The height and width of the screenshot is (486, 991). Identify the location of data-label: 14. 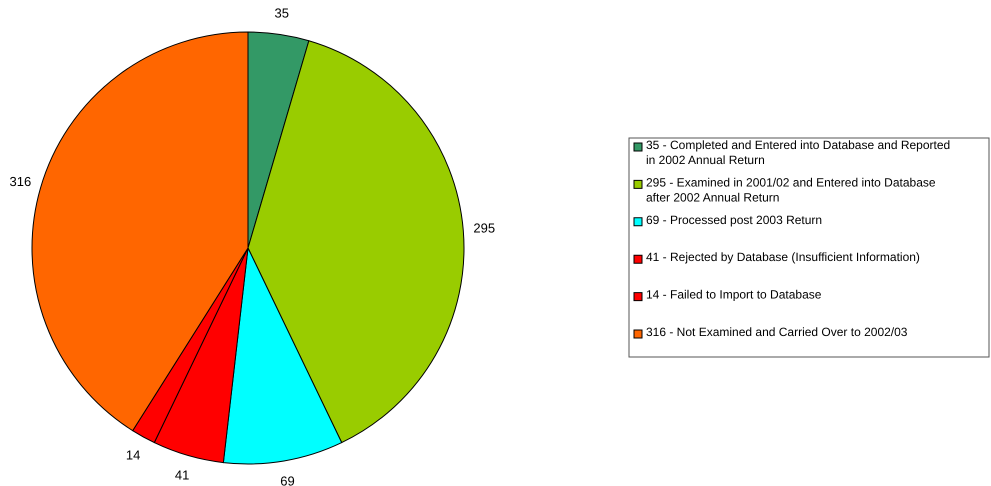
(133, 454).